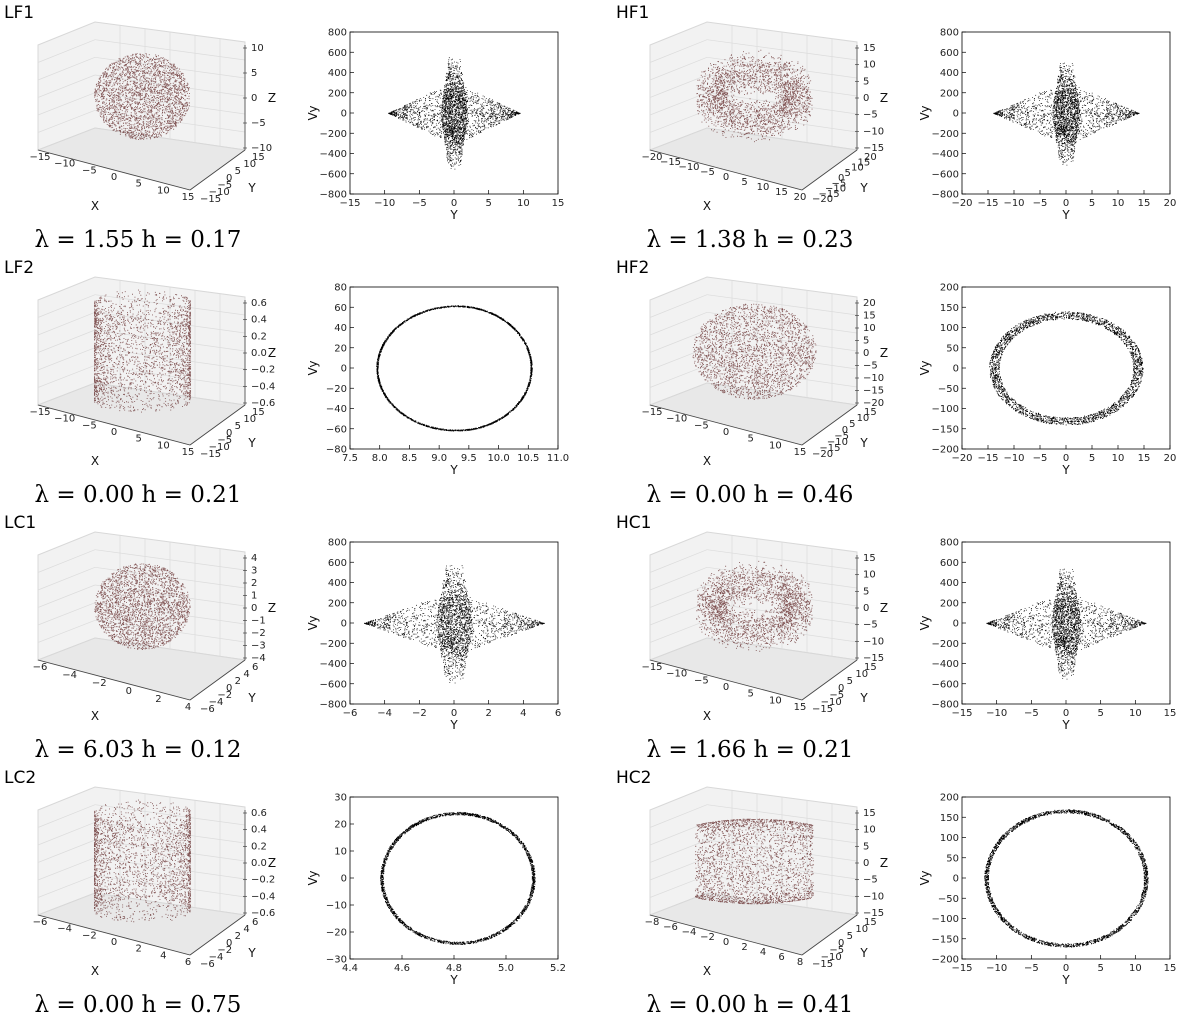  I want to click on z-tick-label: −1, so click(258, 621).